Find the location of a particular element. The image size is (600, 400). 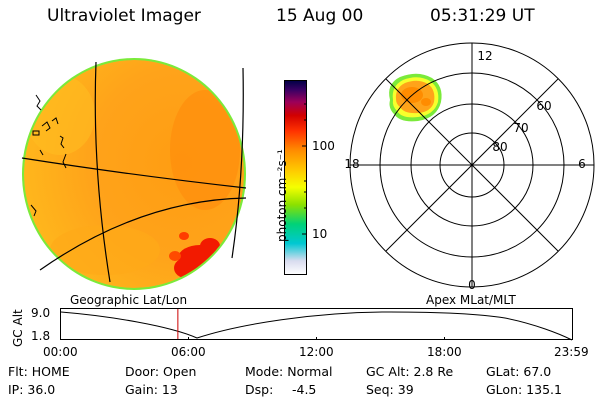

alt-xtick-2359: 23:59 is located at coordinates (571, 352).